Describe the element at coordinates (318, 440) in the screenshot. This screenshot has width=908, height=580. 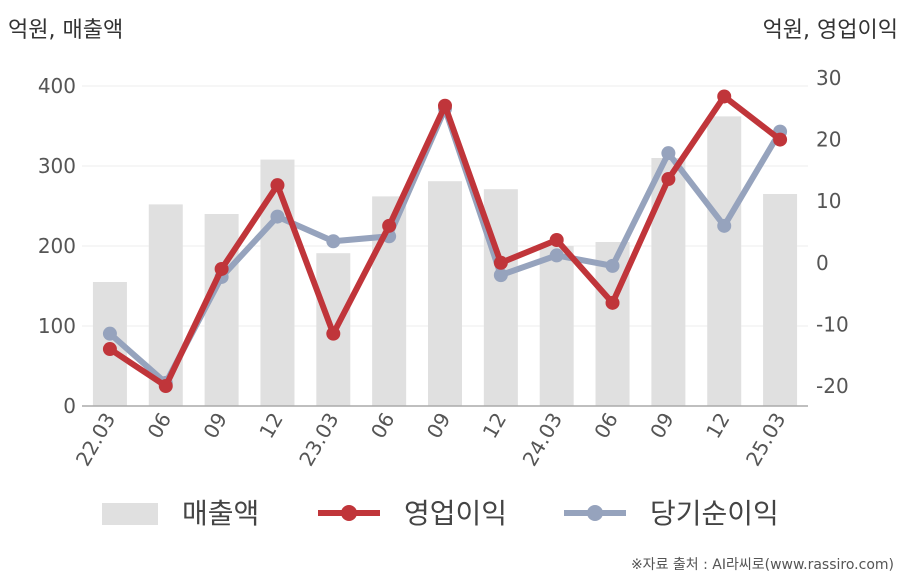
I see `x-tick-label: 23.03` at that location.